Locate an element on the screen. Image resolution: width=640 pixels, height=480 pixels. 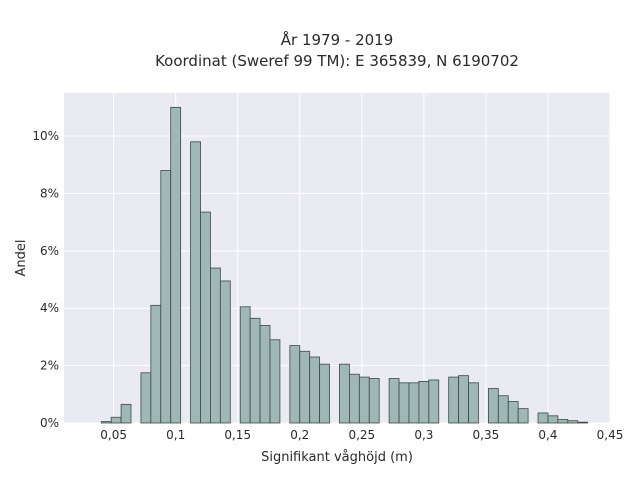
x-tick-labels: 0,05 0,1 0,15 0,2 0,25 0,3 0,35 0,4 0,45 is located at coordinates (361, 435).